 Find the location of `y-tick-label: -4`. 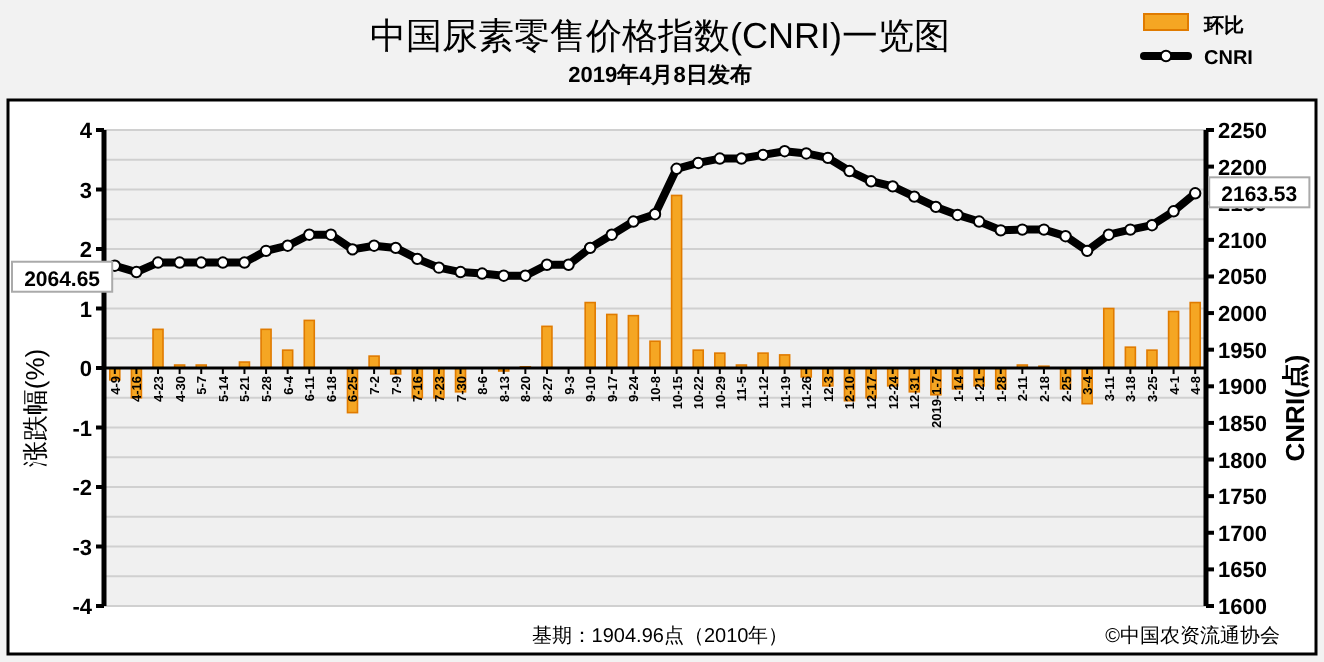

y-tick-label: -4 is located at coordinates (83, 608).